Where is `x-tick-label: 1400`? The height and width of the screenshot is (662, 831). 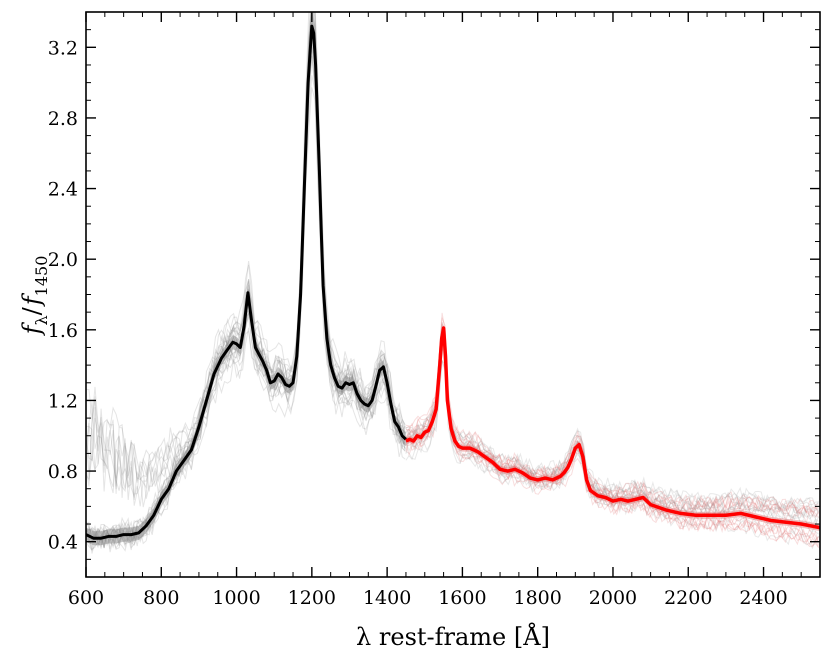
x-tick-label: 1400 is located at coordinates (387, 598).